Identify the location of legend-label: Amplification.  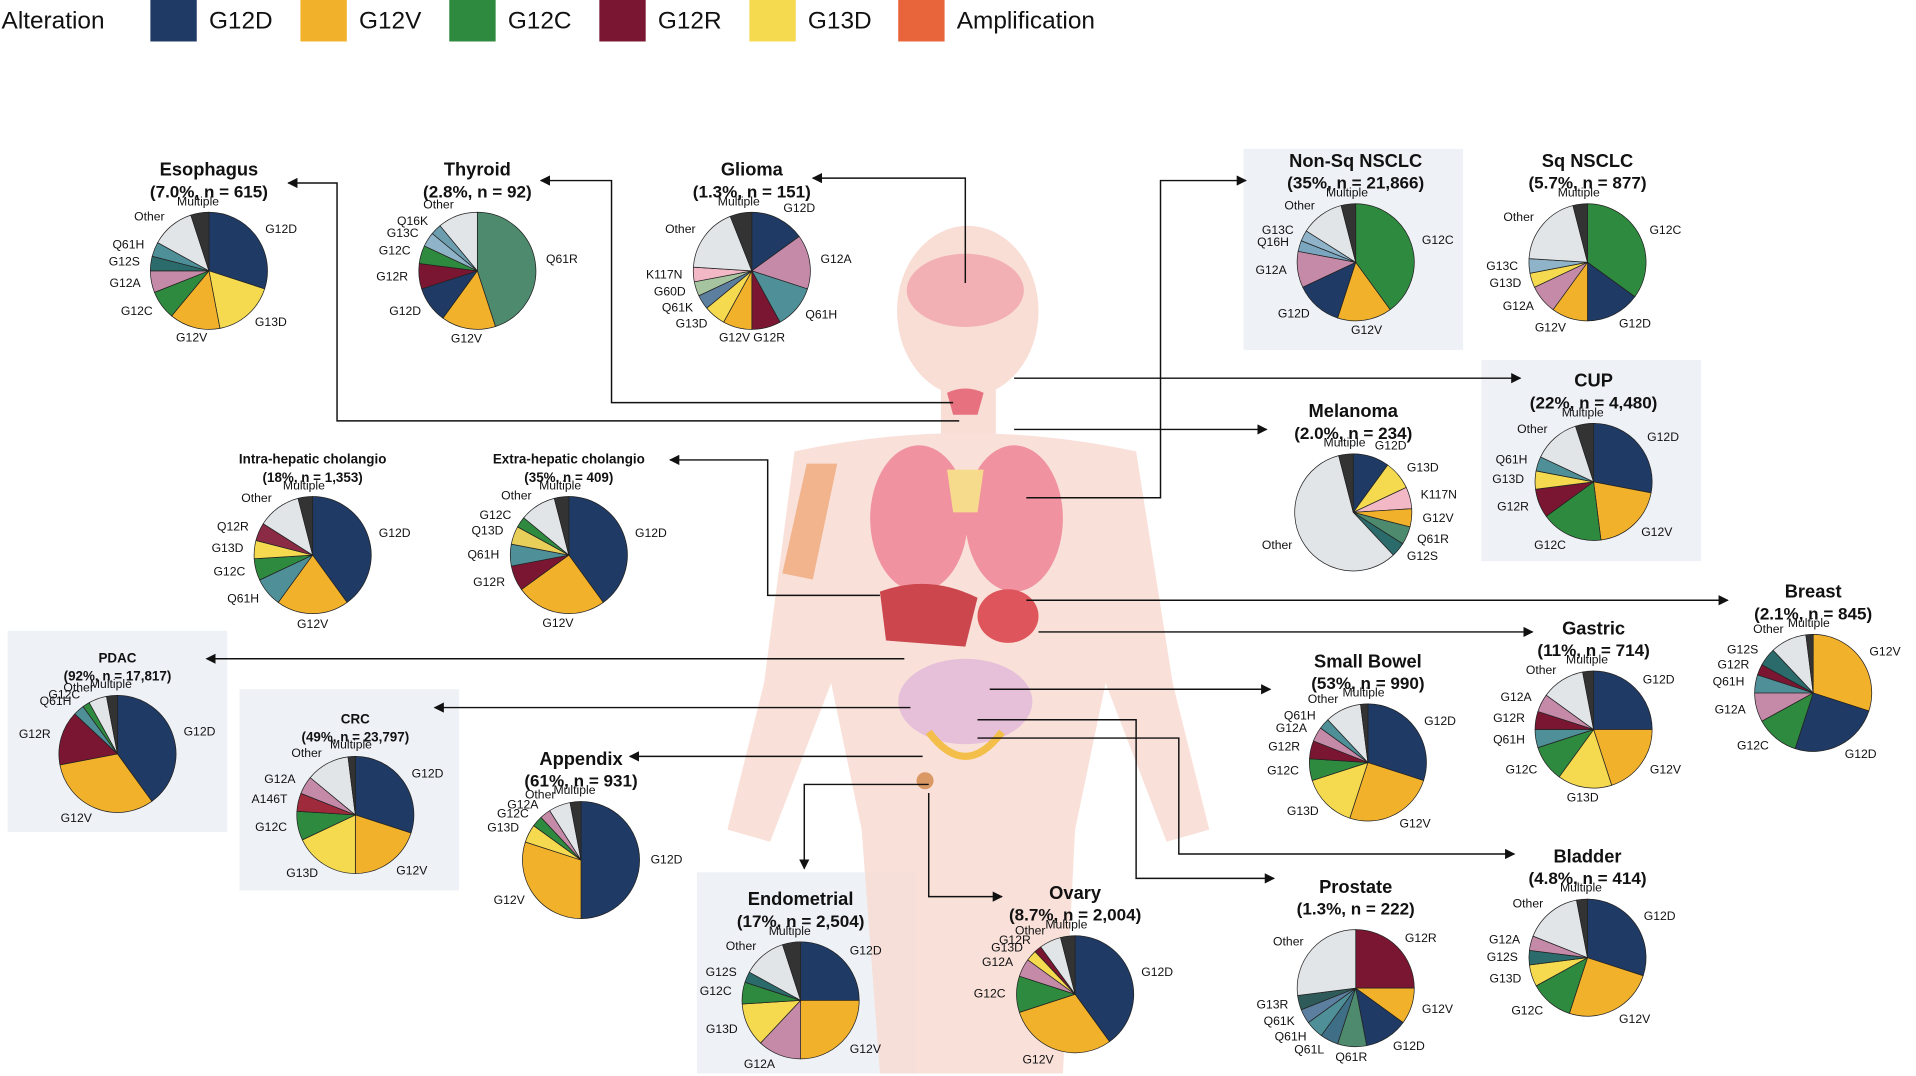
(1026, 20).